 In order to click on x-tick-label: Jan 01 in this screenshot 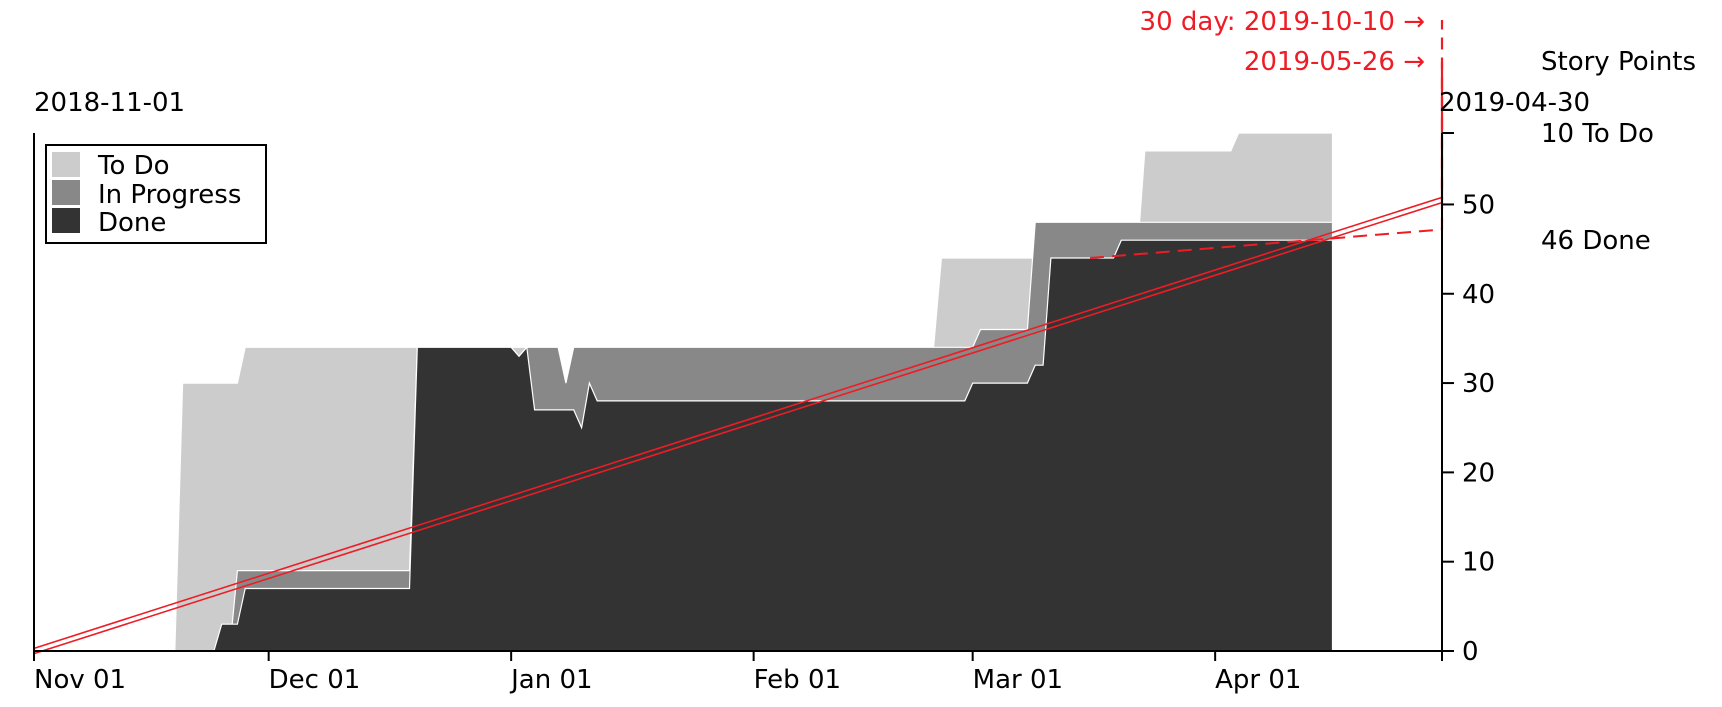, I will do `click(550, 680)`.